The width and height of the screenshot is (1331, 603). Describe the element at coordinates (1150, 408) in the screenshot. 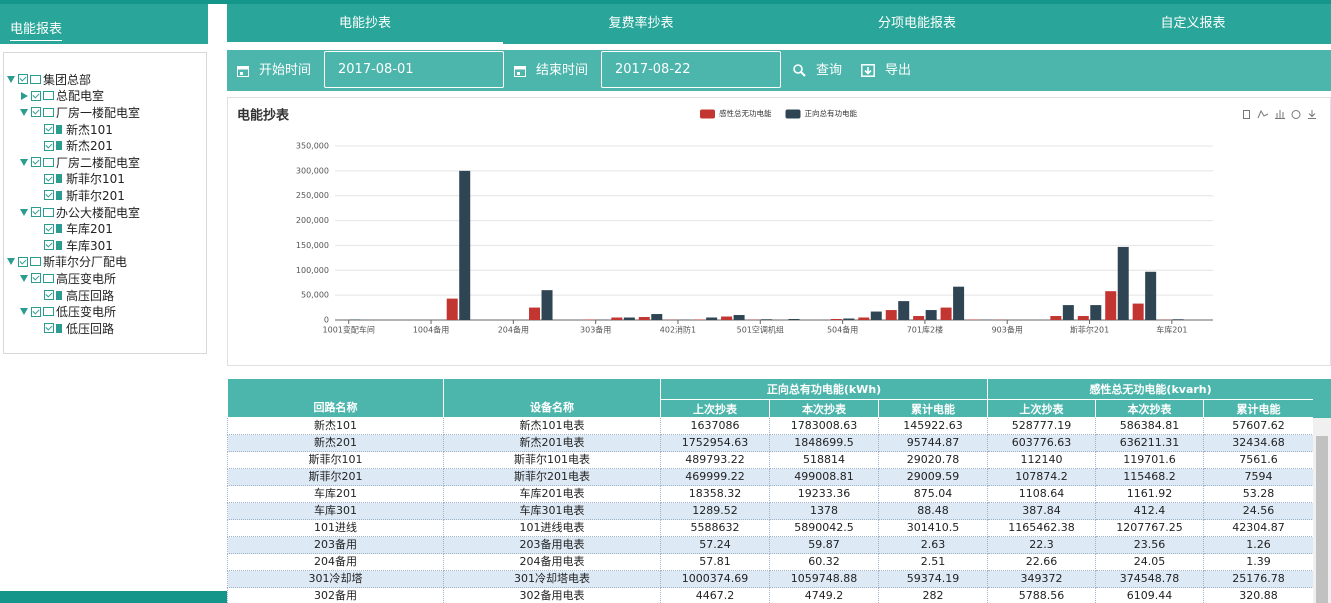

I see `column-header: 本次抄表` at that location.